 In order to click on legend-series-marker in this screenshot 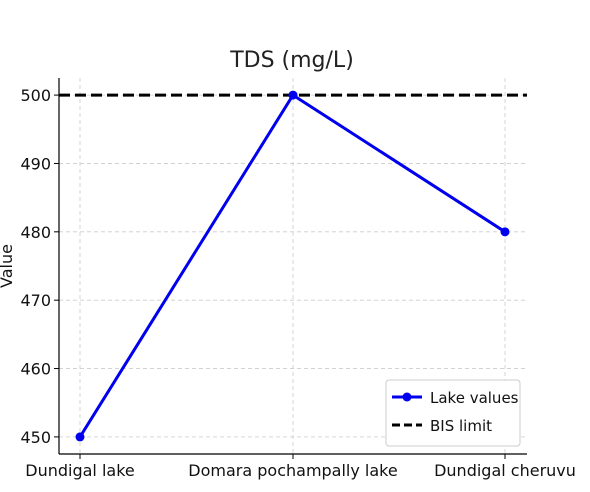, I will do `click(407, 397)`.